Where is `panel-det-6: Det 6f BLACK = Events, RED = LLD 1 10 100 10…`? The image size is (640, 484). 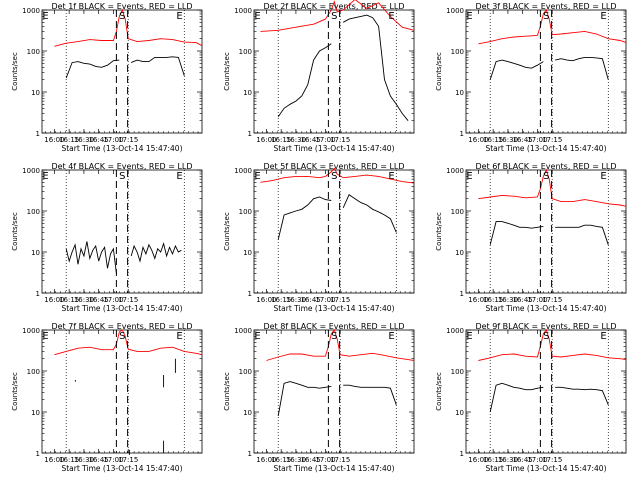 panel-det-6: Det 6f BLACK = Events, RED = LLD 1 10 100 10… is located at coordinates (531, 237).